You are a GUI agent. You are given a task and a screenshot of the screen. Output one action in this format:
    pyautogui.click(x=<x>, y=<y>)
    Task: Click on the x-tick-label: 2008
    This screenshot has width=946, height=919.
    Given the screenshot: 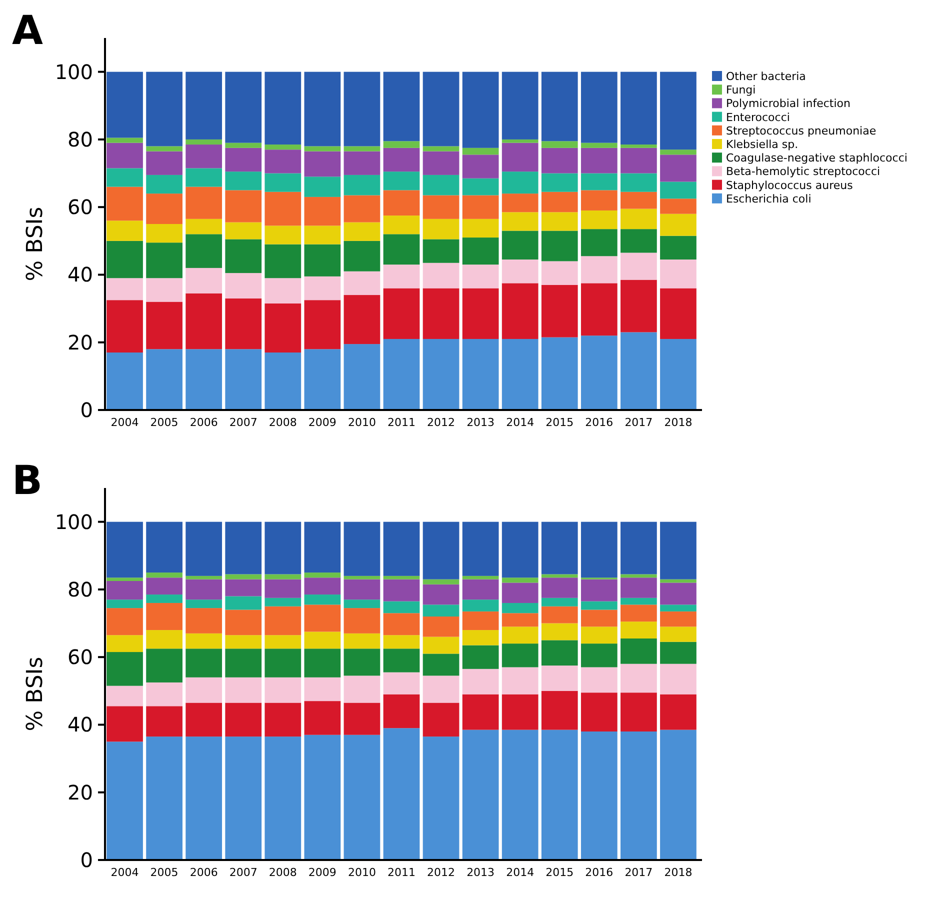 What is the action you would take?
    pyautogui.click(x=282, y=872)
    